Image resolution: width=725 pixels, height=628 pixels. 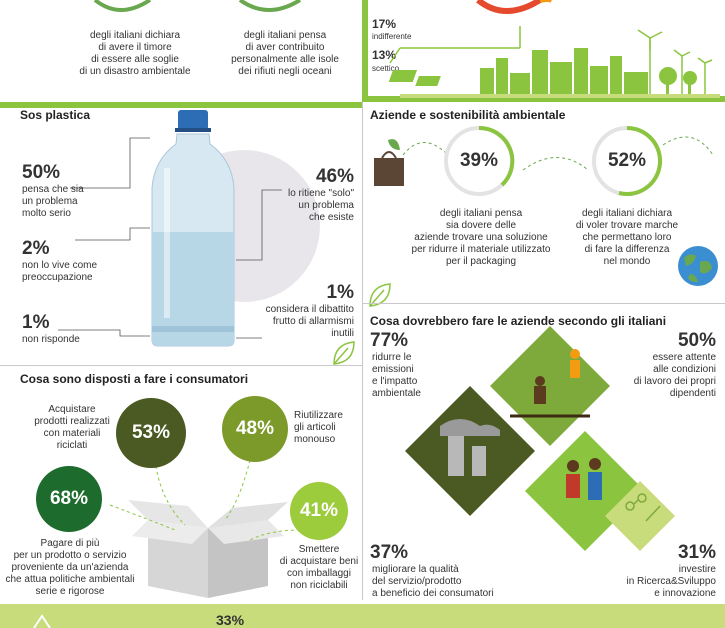 What do you see at coordinates (509, 7) in the screenshot?
I see `arc-gauge` at bounding box center [509, 7].